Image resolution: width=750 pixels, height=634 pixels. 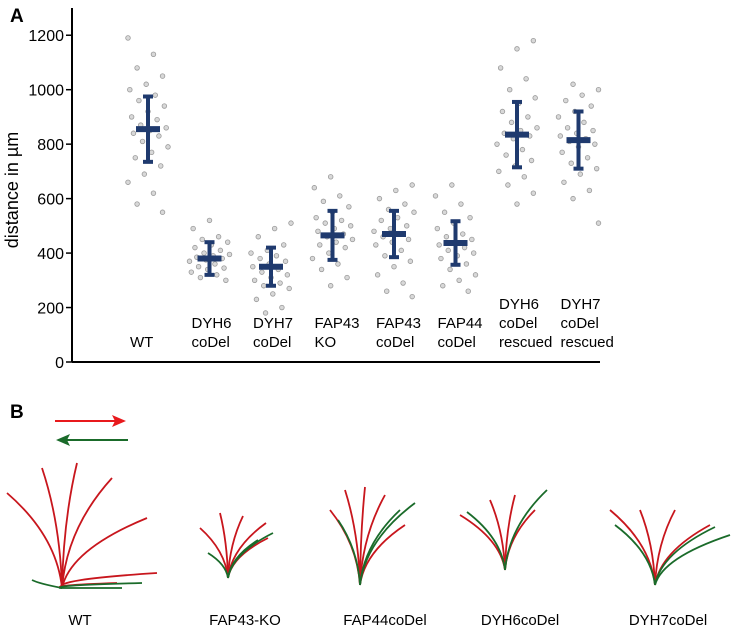 What do you see at coordinates (50, 309) in the screenshot?
I see `y-tick-label: 200` at bounding box center [50, 309].